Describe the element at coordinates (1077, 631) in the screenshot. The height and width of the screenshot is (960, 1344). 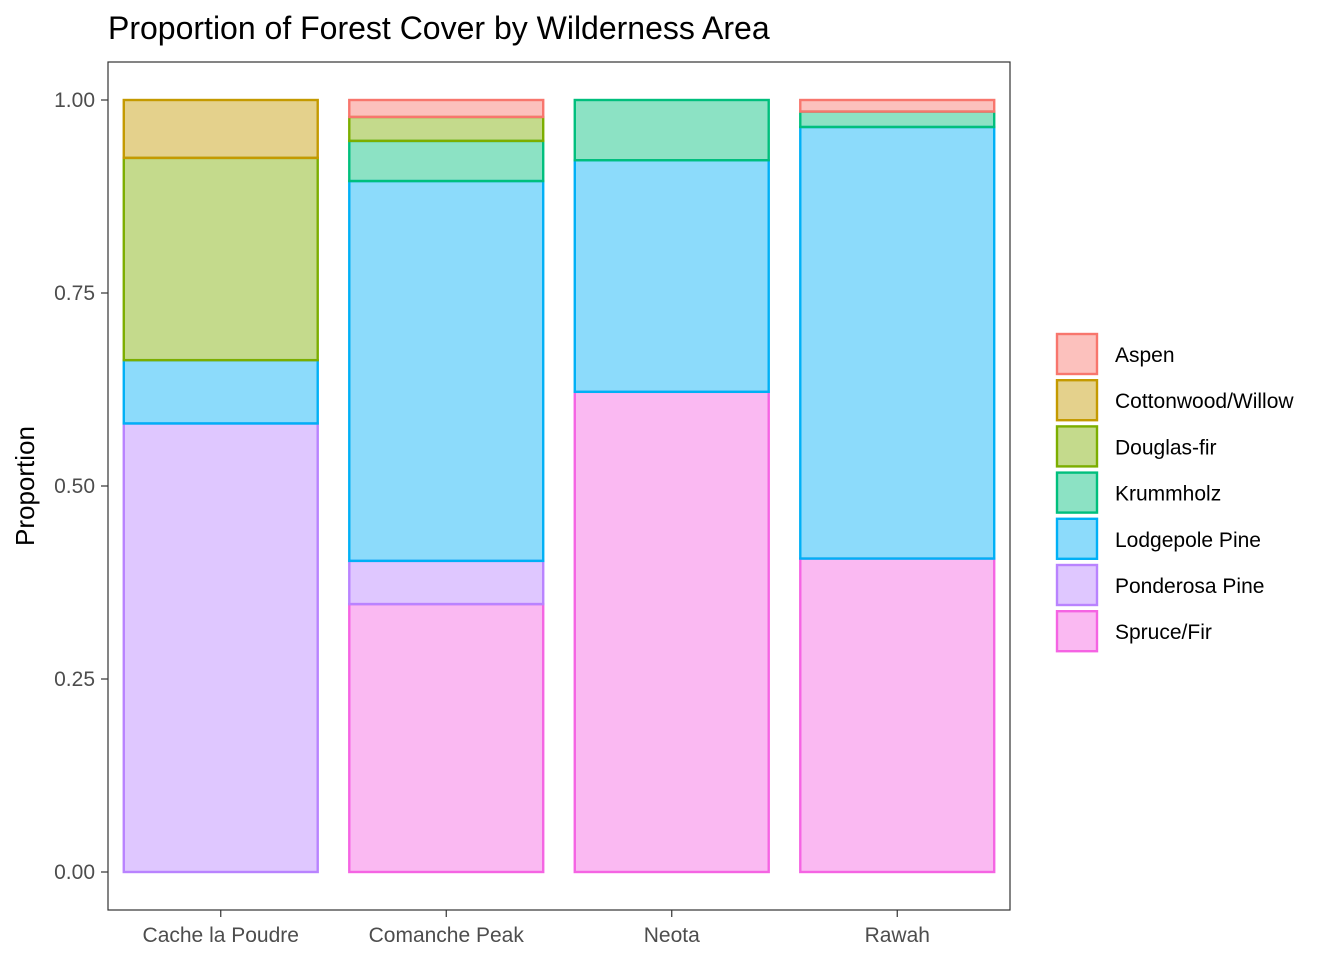
I see `legend-key-spruce-fir` at that location.